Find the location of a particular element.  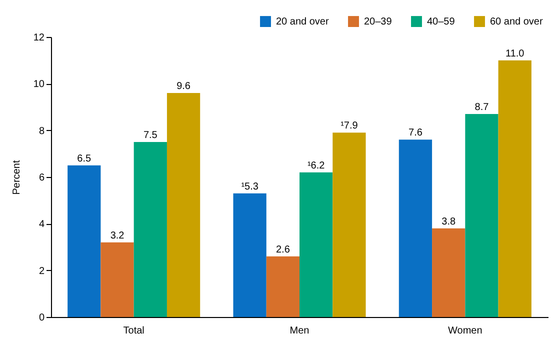

y-axis-title: Percent is located at coordinates (16, 177).